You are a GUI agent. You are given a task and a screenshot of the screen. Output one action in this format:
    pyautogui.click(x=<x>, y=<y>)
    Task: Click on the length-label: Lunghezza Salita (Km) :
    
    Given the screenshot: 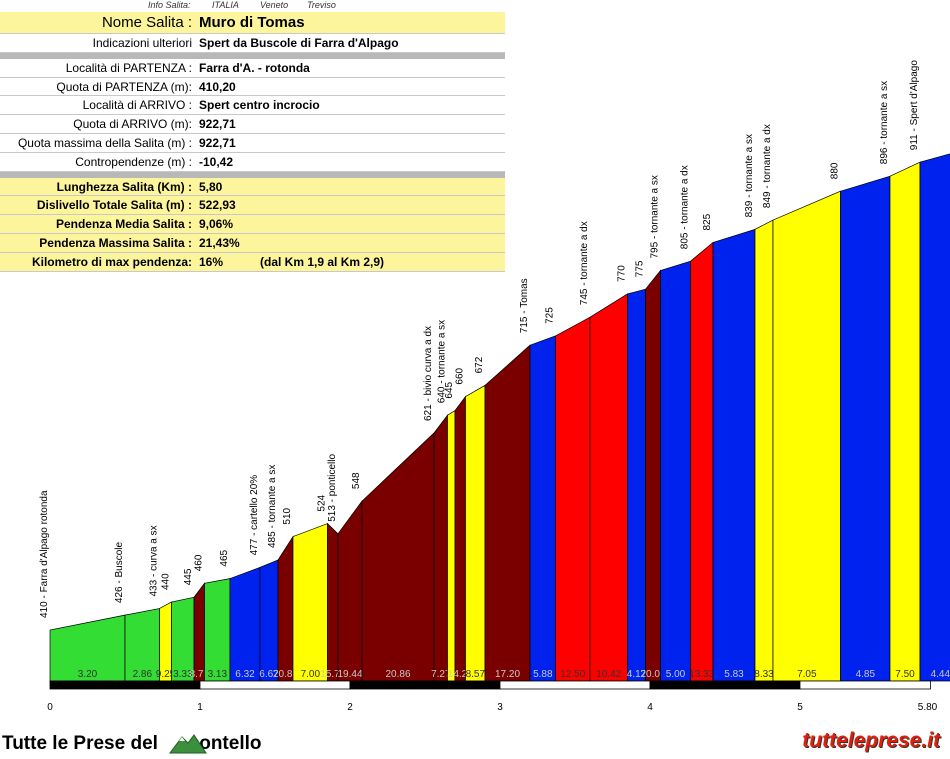 What is the action you would take?
    pyautogui.click(x=124, y=186)
    